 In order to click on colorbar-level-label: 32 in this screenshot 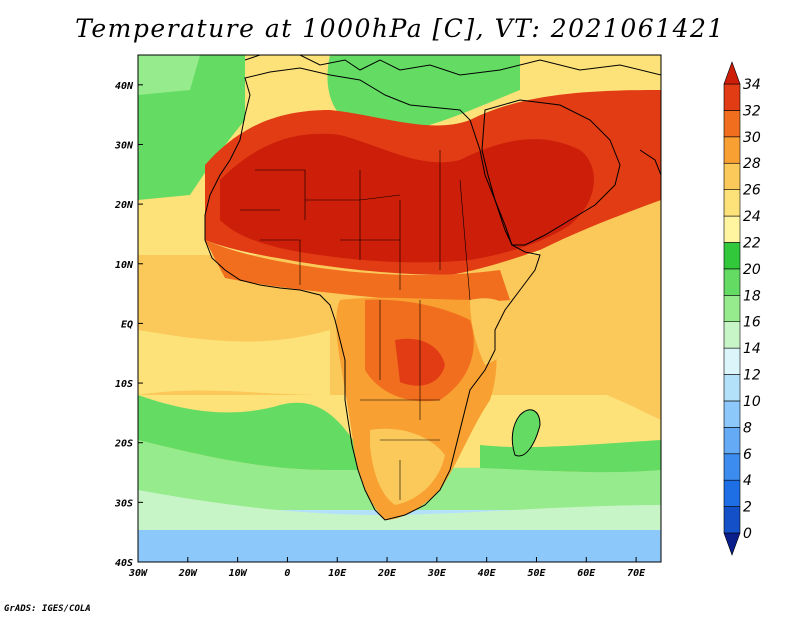, I will do `click(752, 111)`.